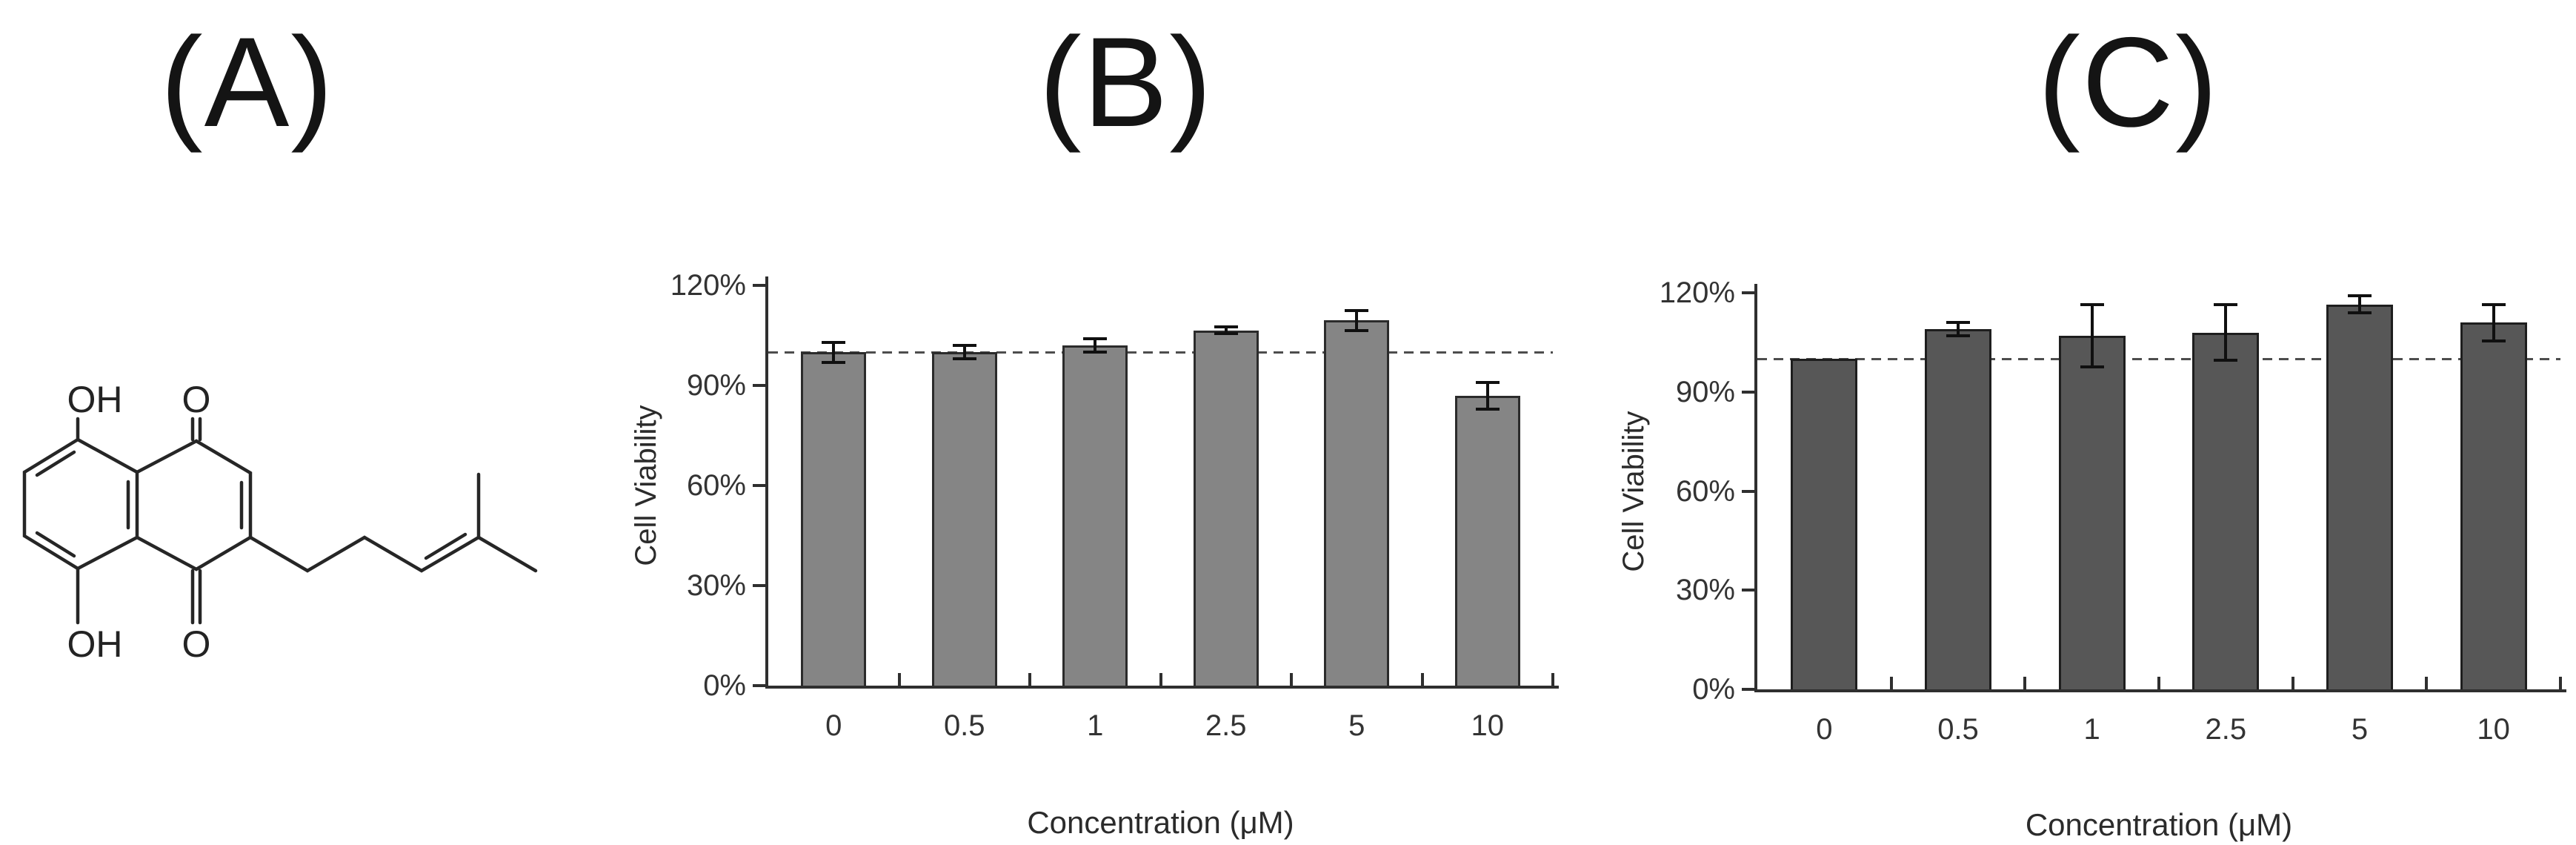 Image resolution: width=2576 pixels, height=845 pixels. Describe the element at coordinates (280, 521) in the screenshot. I see `molecule-bonds` at that location.